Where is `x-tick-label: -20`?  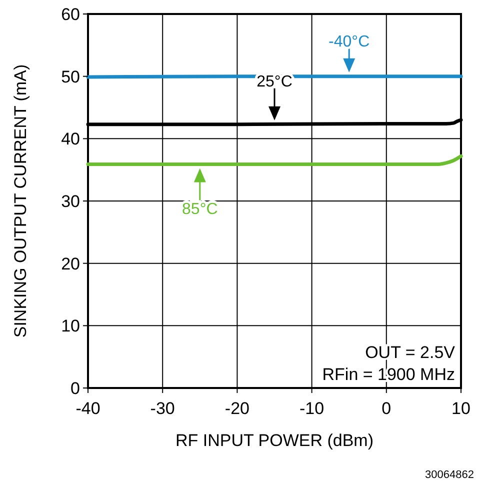
x-tick-label: -20 is located at coordinates (237, 408).